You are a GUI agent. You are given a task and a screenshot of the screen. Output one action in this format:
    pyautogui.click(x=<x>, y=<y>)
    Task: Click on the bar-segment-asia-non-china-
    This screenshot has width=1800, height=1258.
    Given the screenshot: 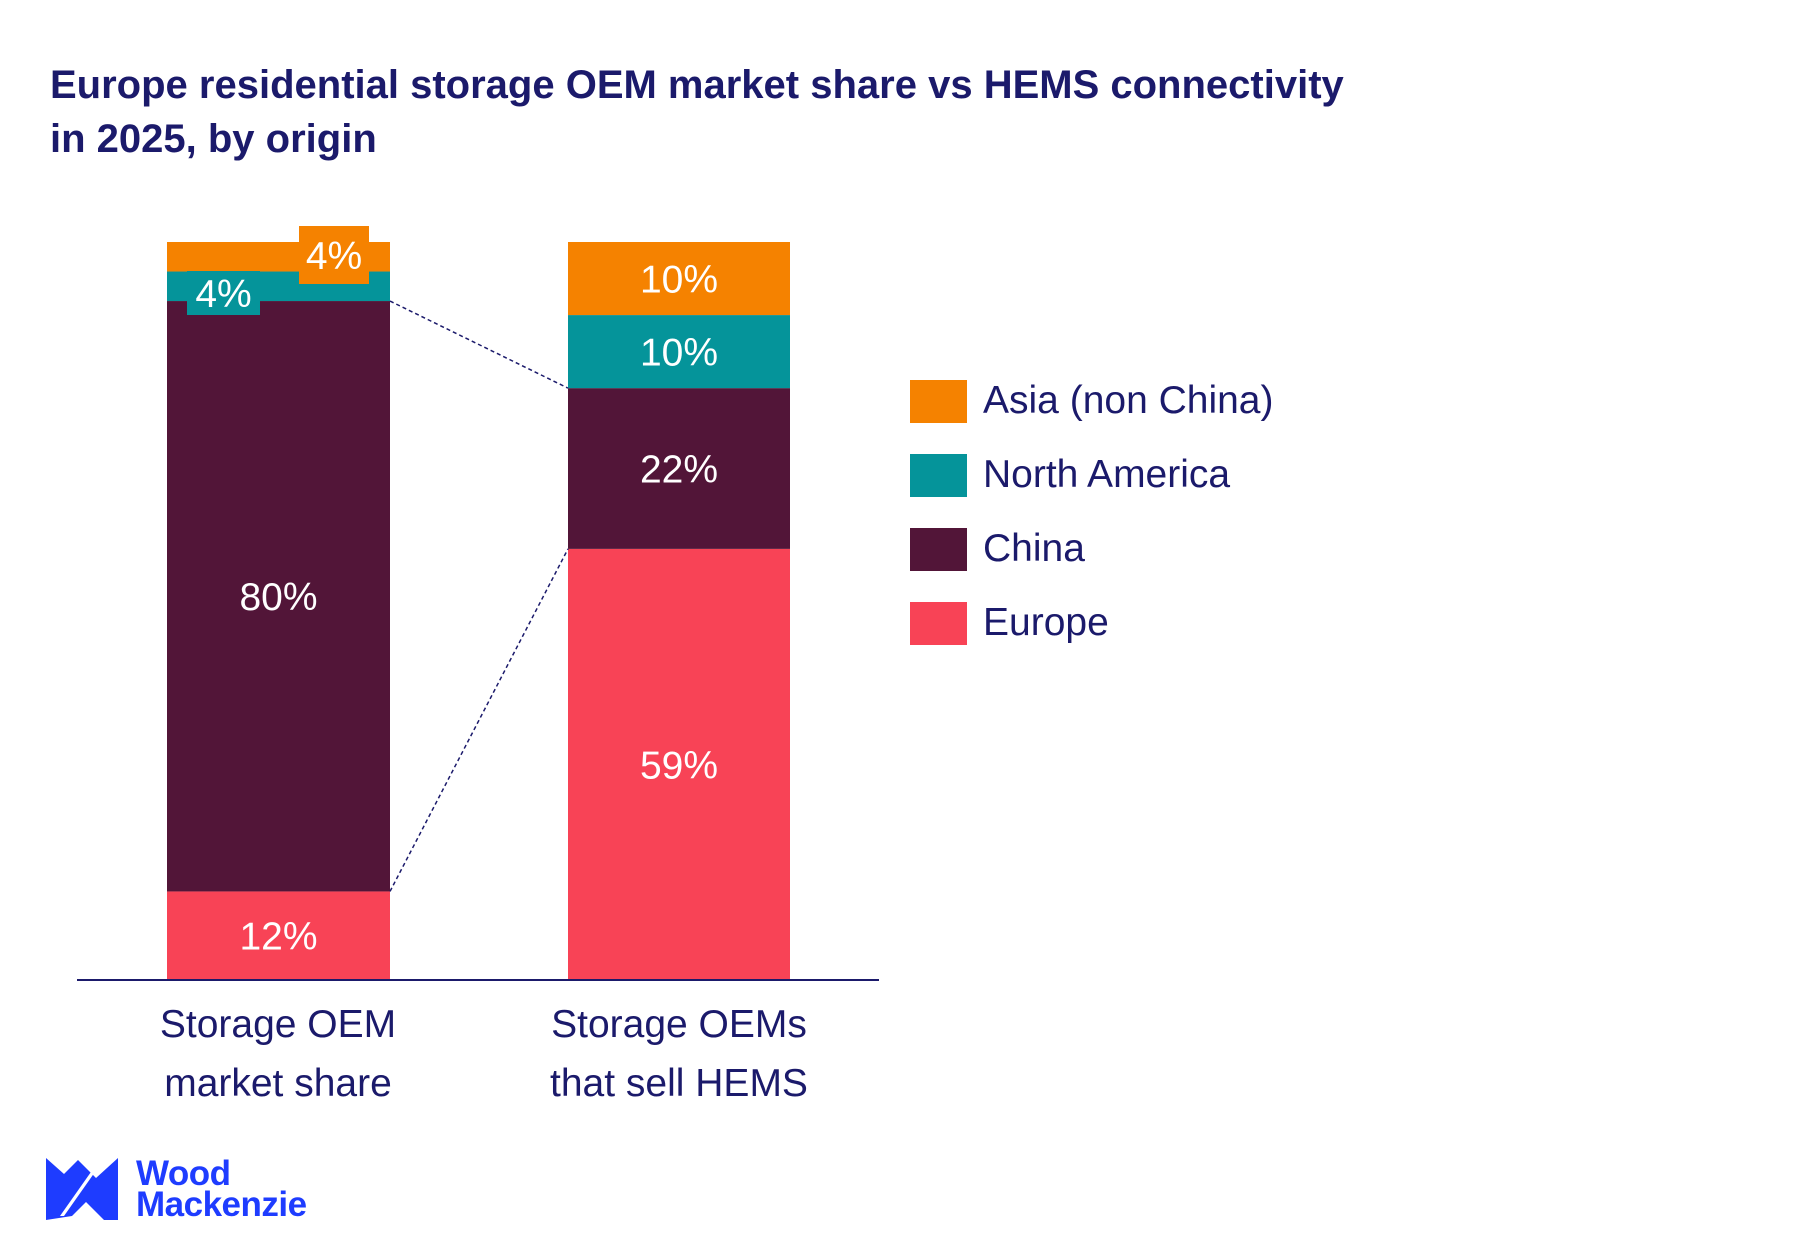 What is the action you would take?
    pyautogui.click(x=679, y=279)
    